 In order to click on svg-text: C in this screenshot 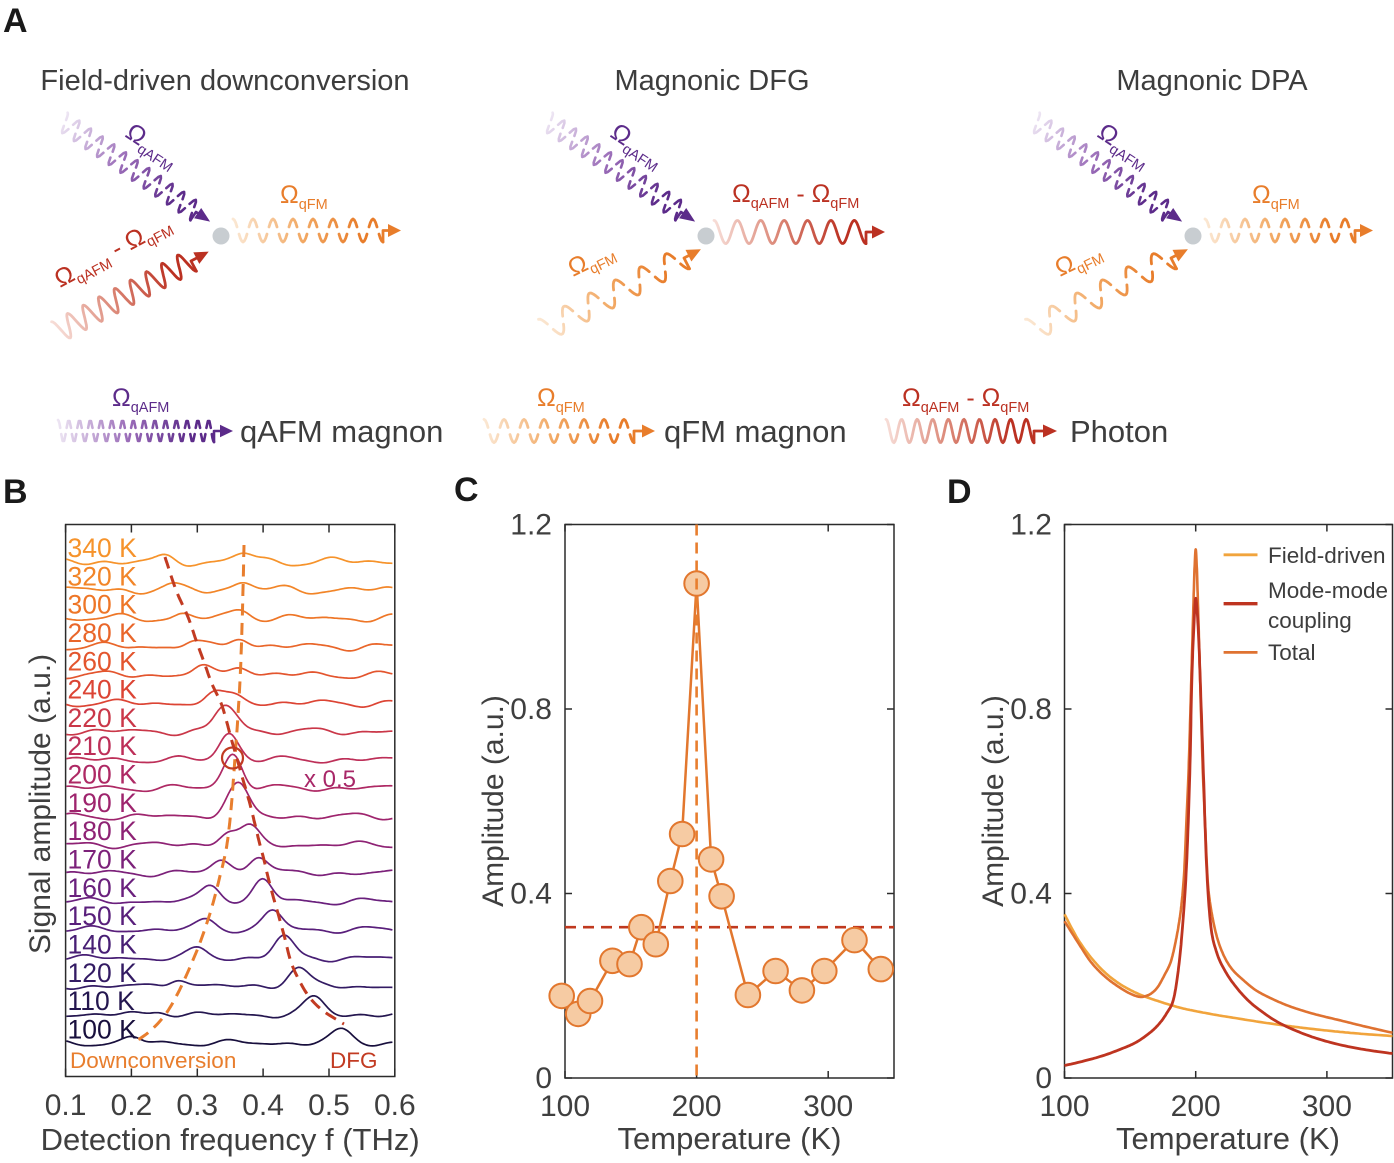, I will do `click(466, 490)`.